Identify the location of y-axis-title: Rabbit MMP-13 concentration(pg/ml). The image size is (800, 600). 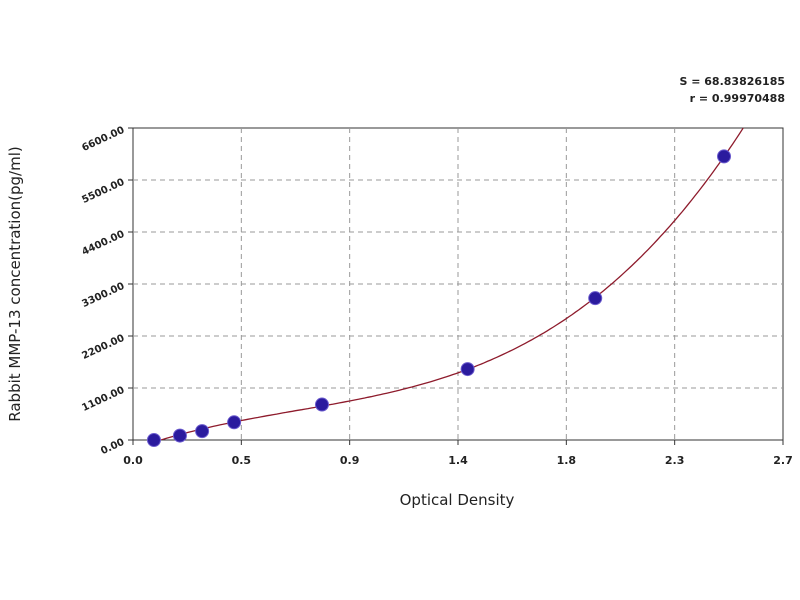
(15, 283).